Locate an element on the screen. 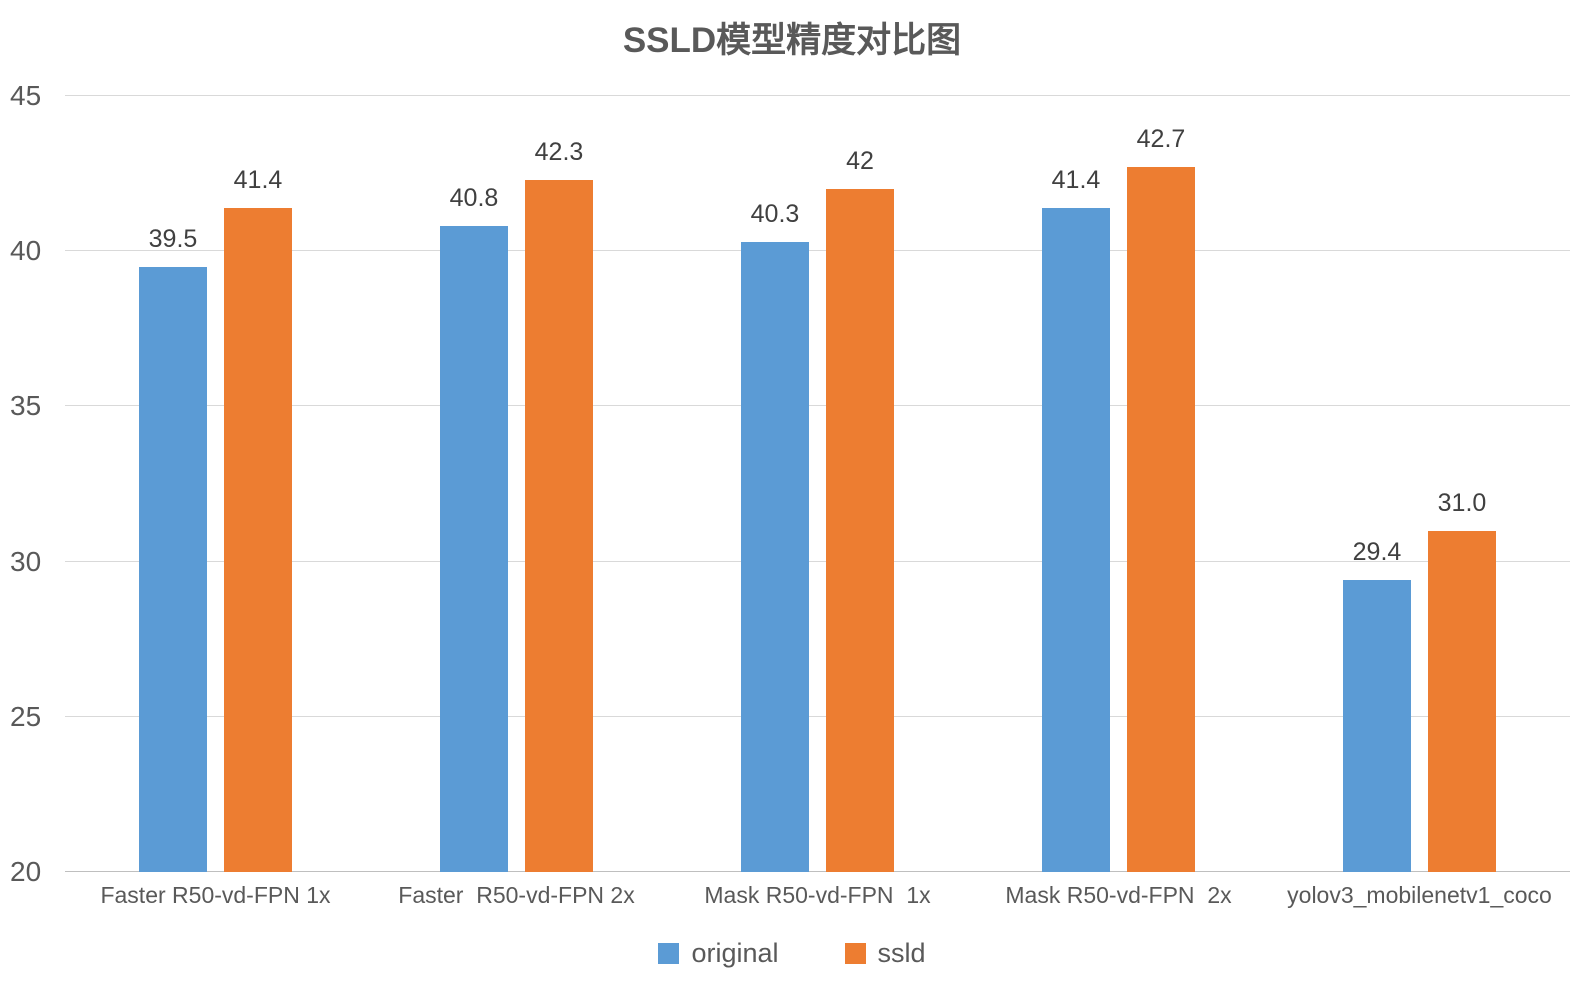 The width and height of the screenshot is (1584, 996). data-label: 29.4 is located at coordinates (1377, 552).